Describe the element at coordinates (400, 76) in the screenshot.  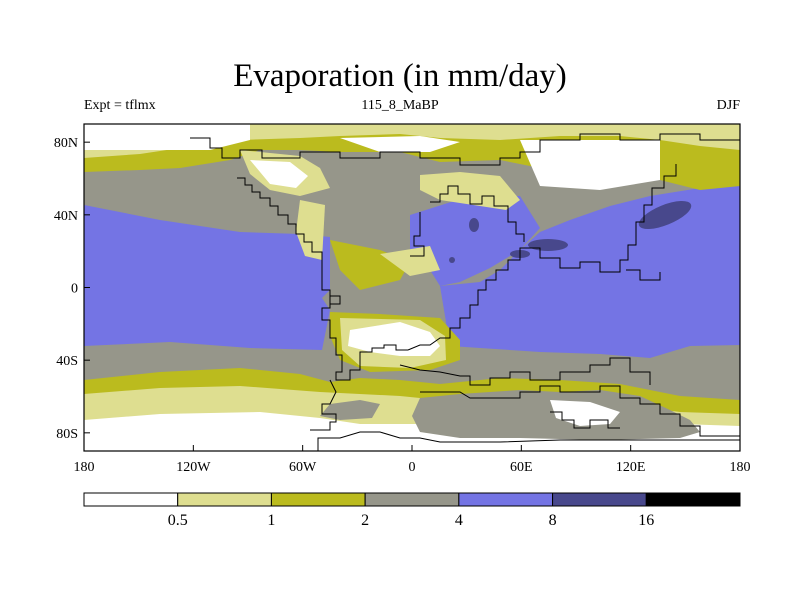
I see `map-title: Evaporation (in mm/day)` at that location.